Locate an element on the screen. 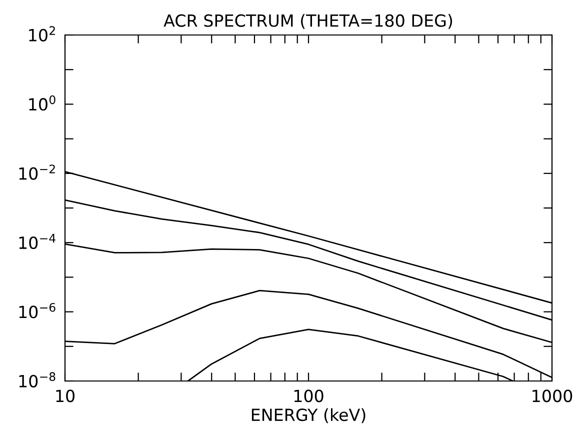 This screenshot has width=587, height=437. y-tick-label: 10$^{0}$ is located at coordinates (42, 103).